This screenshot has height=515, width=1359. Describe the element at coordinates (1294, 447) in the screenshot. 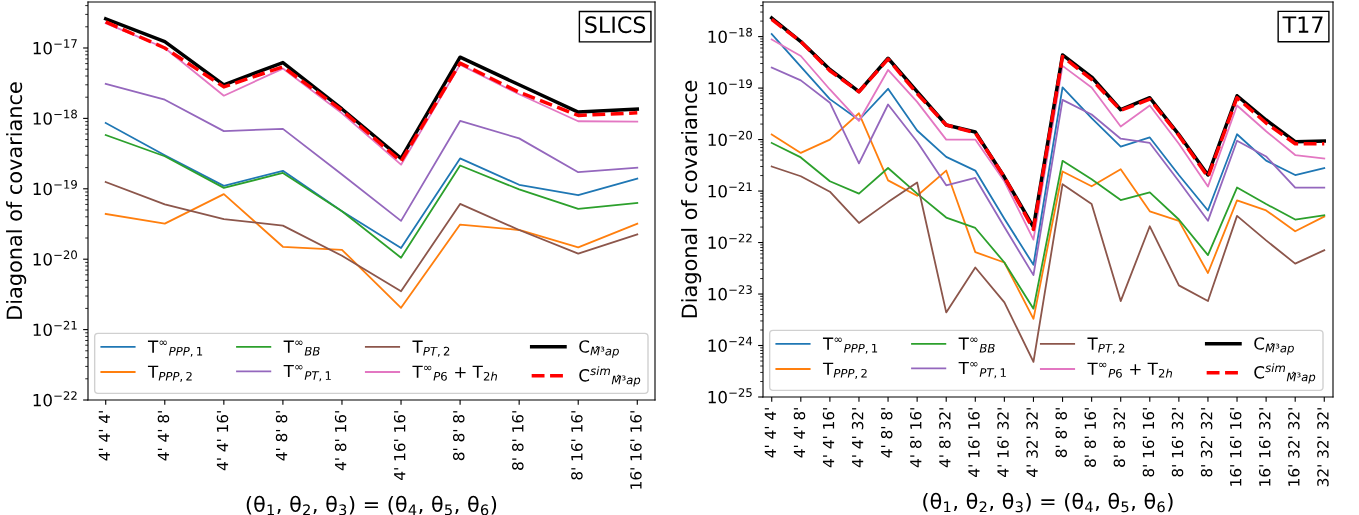

I see `x-tick-label: 16' 32' 32'` at that location.